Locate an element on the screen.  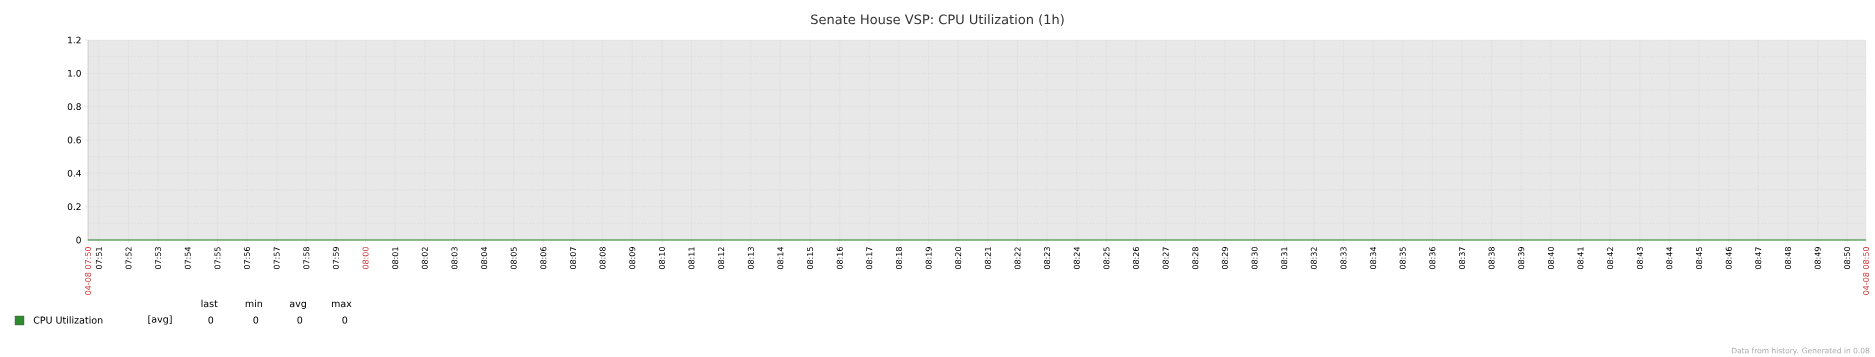
x-tick-label: 08:43 is located at coordinates (1639, 258).